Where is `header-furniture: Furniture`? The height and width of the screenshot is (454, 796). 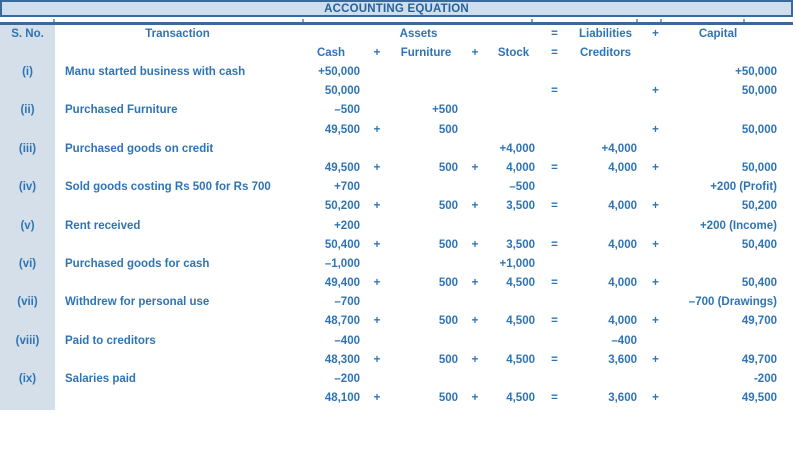
header-furniture: Furniture is located at coordinates (426, 53).